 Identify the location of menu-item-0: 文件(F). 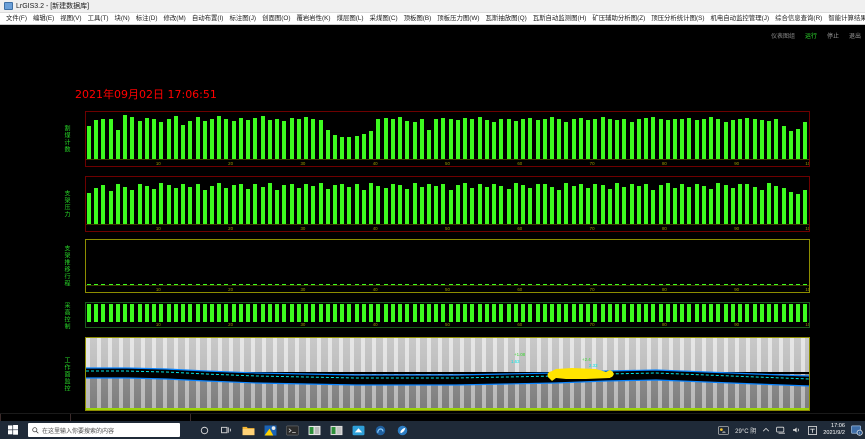
(16, 18).